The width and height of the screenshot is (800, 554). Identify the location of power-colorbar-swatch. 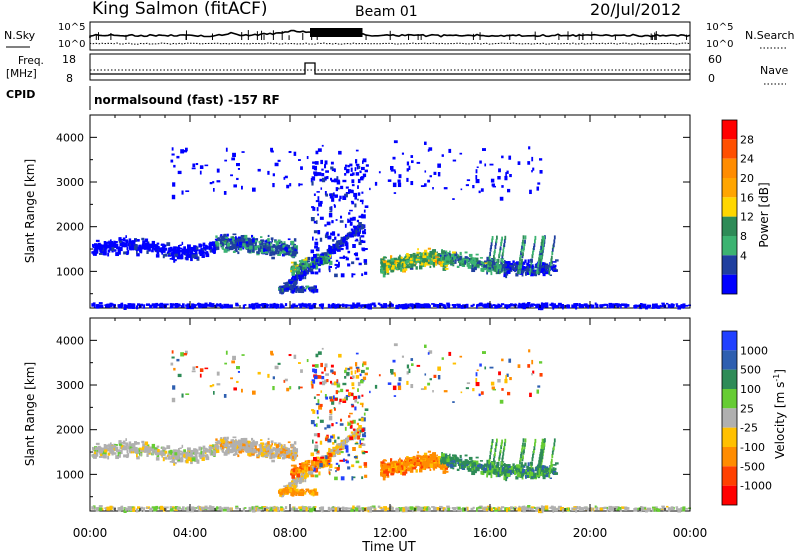
(729, 207).